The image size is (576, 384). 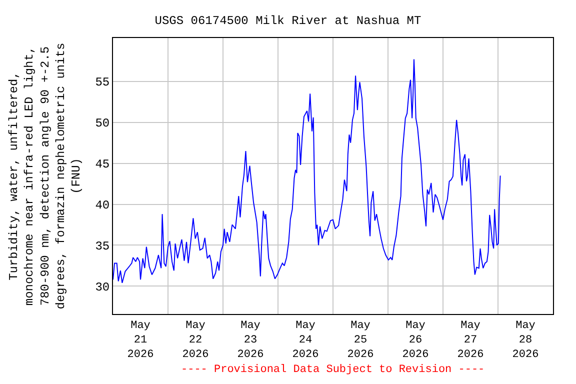 I want to click on y-tick-label: 55, so click(x=102, y=83).